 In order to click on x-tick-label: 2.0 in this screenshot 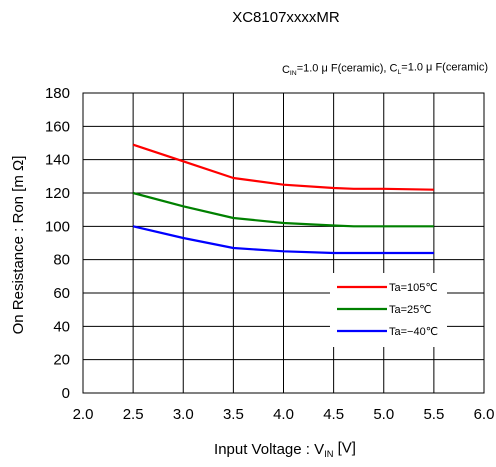, I will do `click(83, 414)`.